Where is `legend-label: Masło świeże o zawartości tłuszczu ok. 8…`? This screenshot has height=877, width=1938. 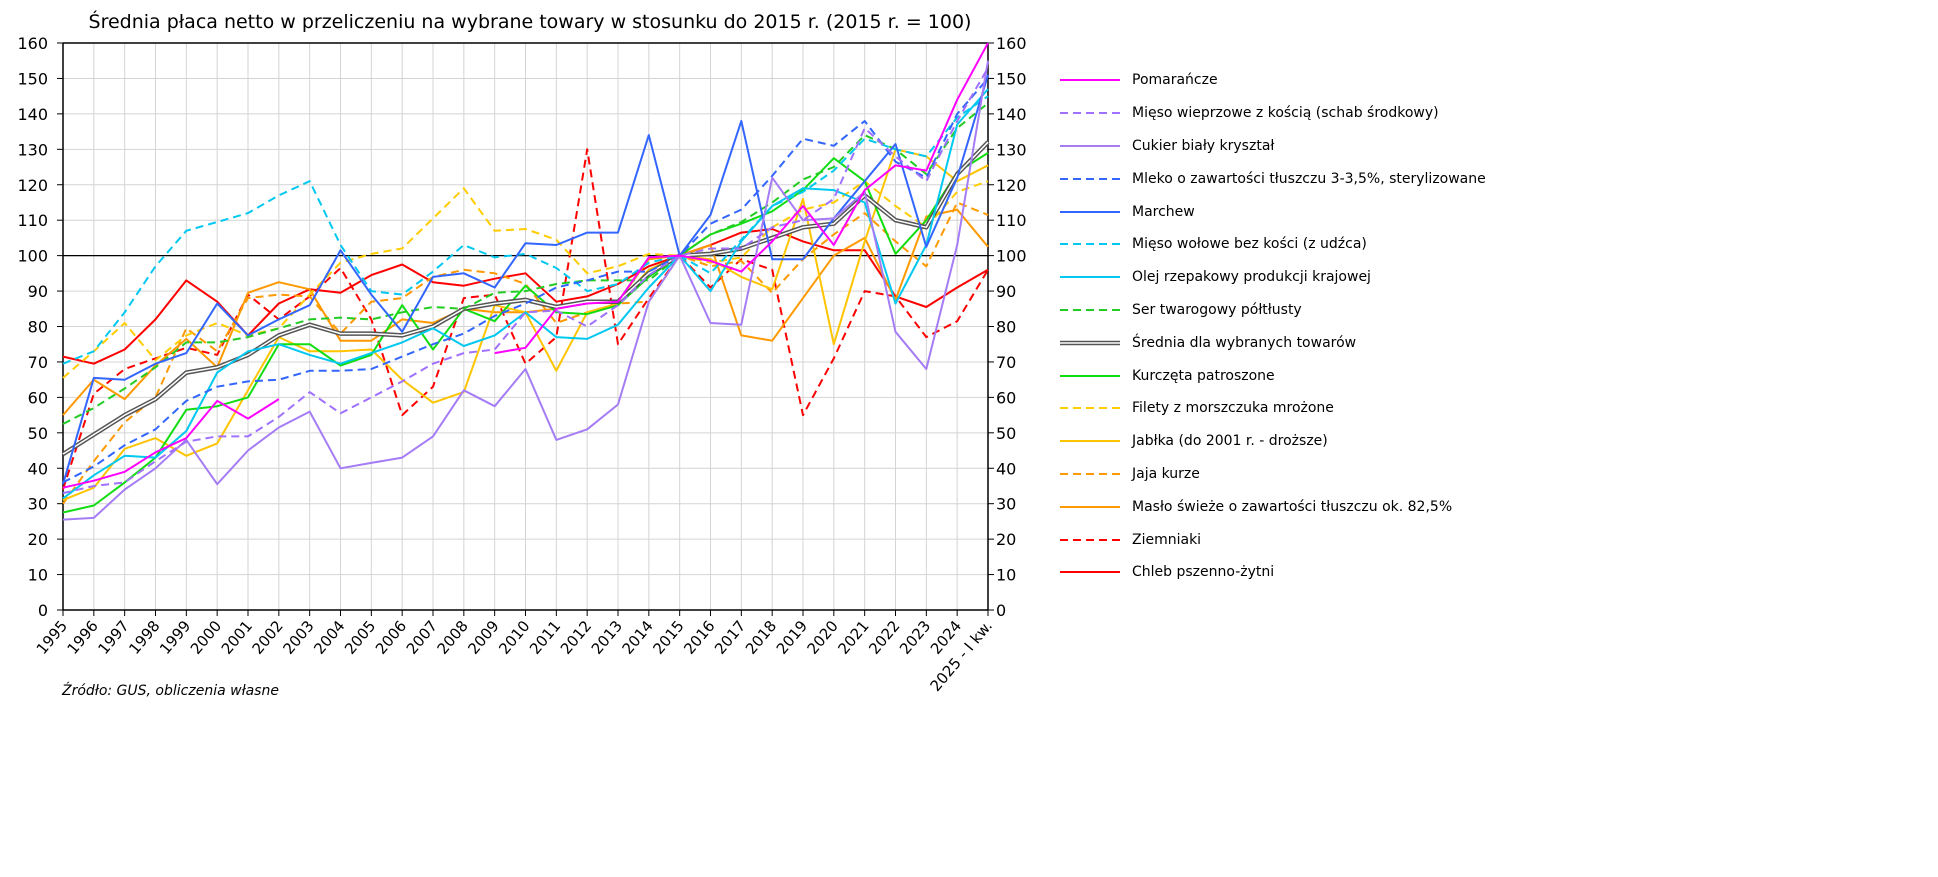 legend-label: Masło świeże o zawartości tłuszczu ok. 8… is located at coordinates (1292, 506).